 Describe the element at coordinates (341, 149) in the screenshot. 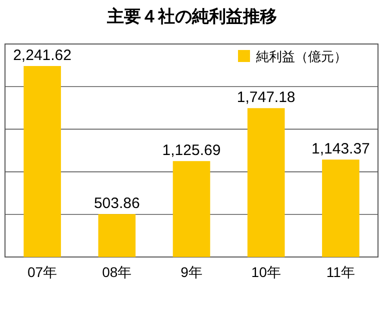

I see `data-label: 1,143.37` at that location.